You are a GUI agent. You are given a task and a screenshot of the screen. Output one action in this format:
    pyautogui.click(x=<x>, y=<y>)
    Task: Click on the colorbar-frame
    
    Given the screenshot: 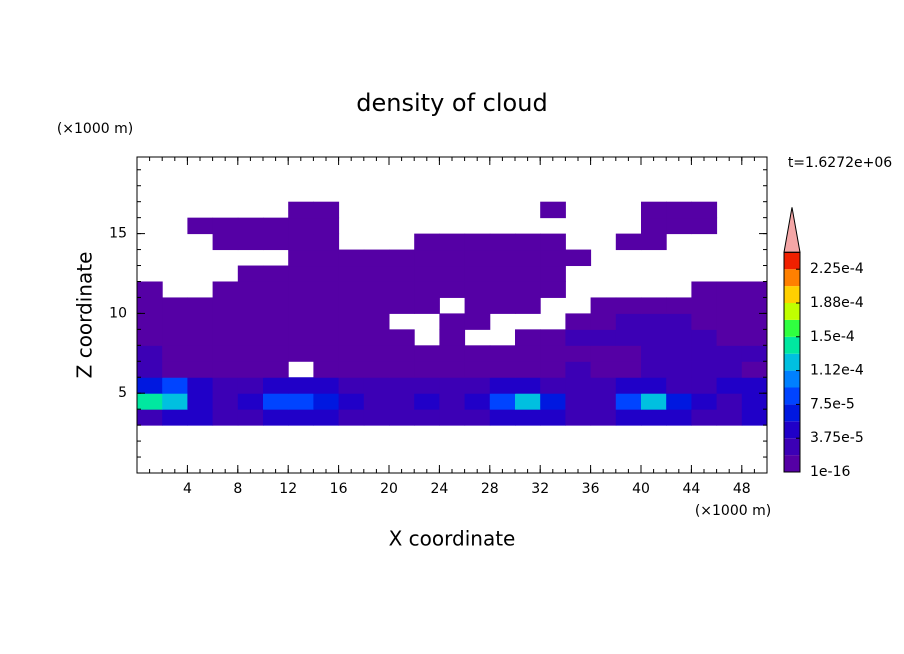 What is the action you would take?
    pyautogui.click(x=792, y=362)
    